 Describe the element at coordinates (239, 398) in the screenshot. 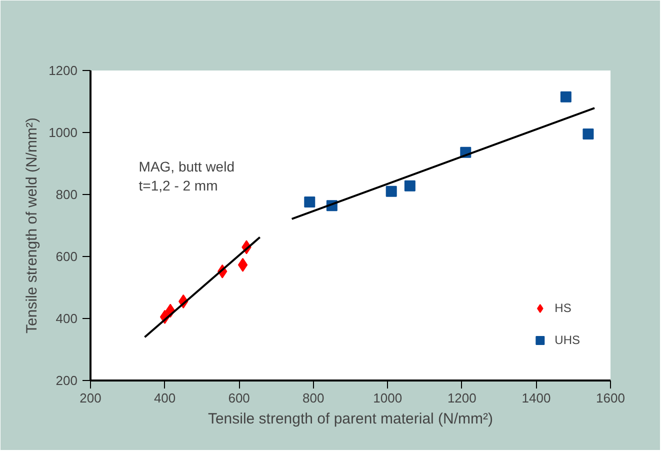

I see `x-tick-label: 600` at that location.